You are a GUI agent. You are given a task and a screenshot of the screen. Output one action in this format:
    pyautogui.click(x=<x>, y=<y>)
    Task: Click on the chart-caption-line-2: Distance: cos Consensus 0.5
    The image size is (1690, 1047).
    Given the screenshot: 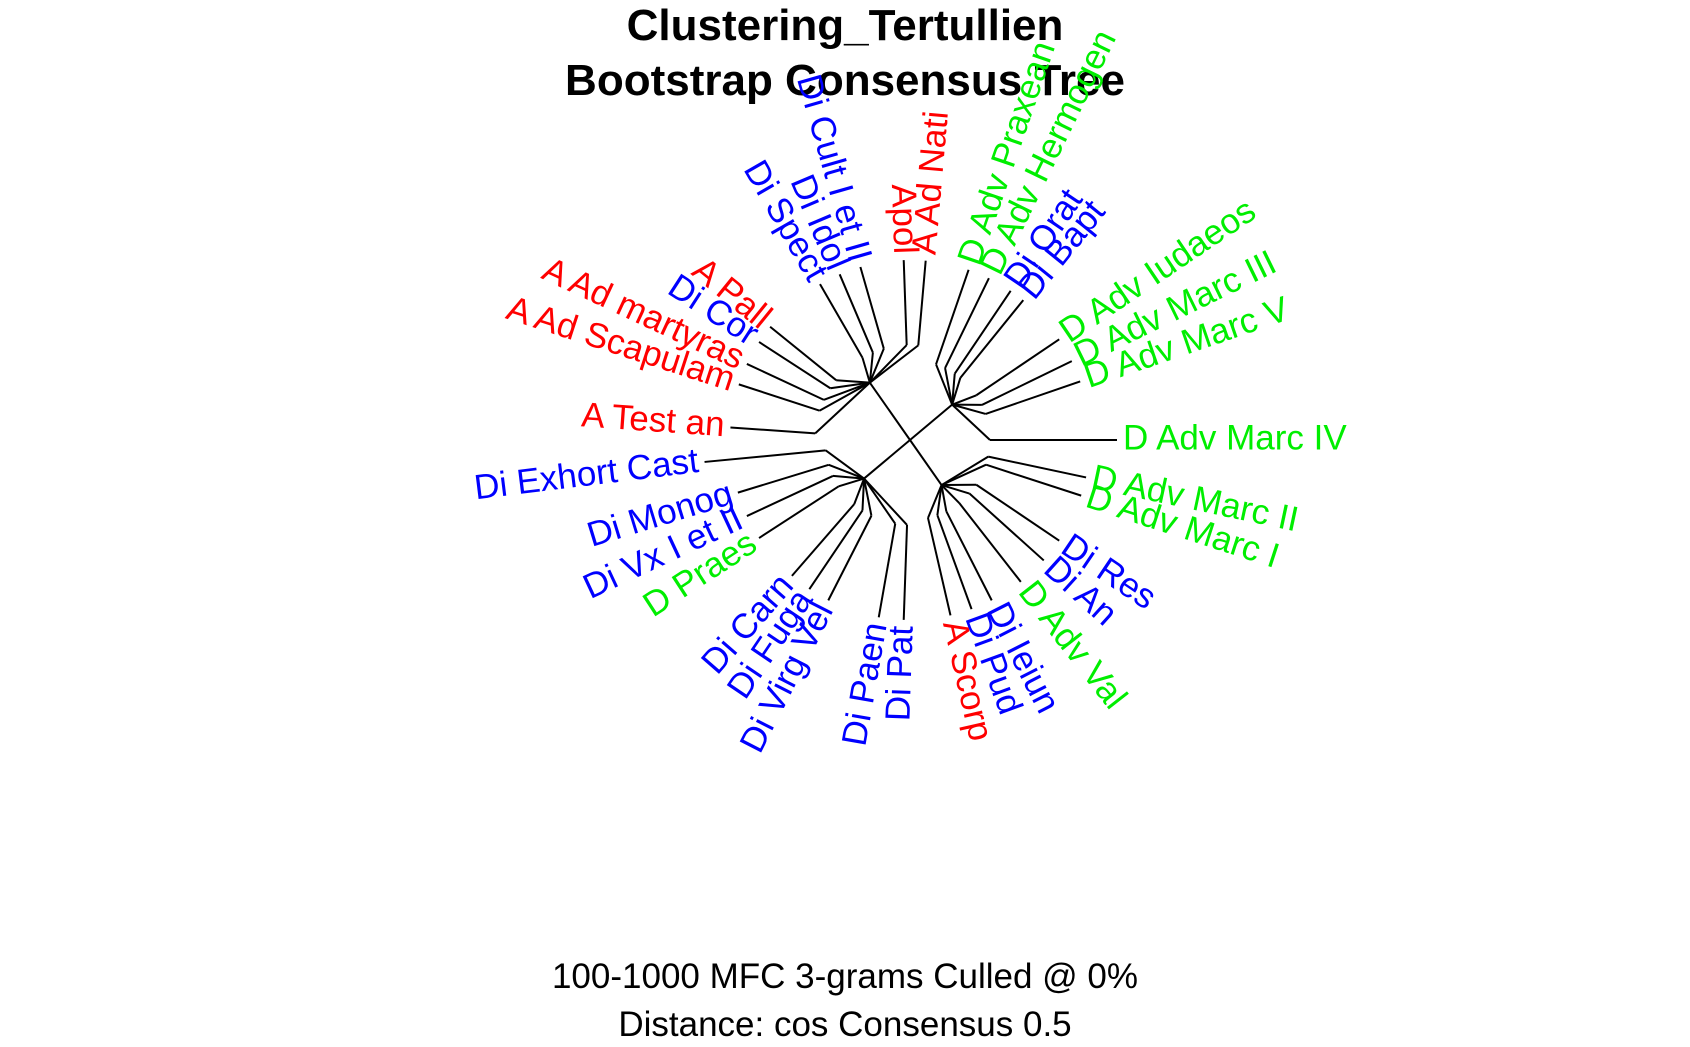 What is the action you would take?
    pyautogui.click(x=845, y=1025)
    